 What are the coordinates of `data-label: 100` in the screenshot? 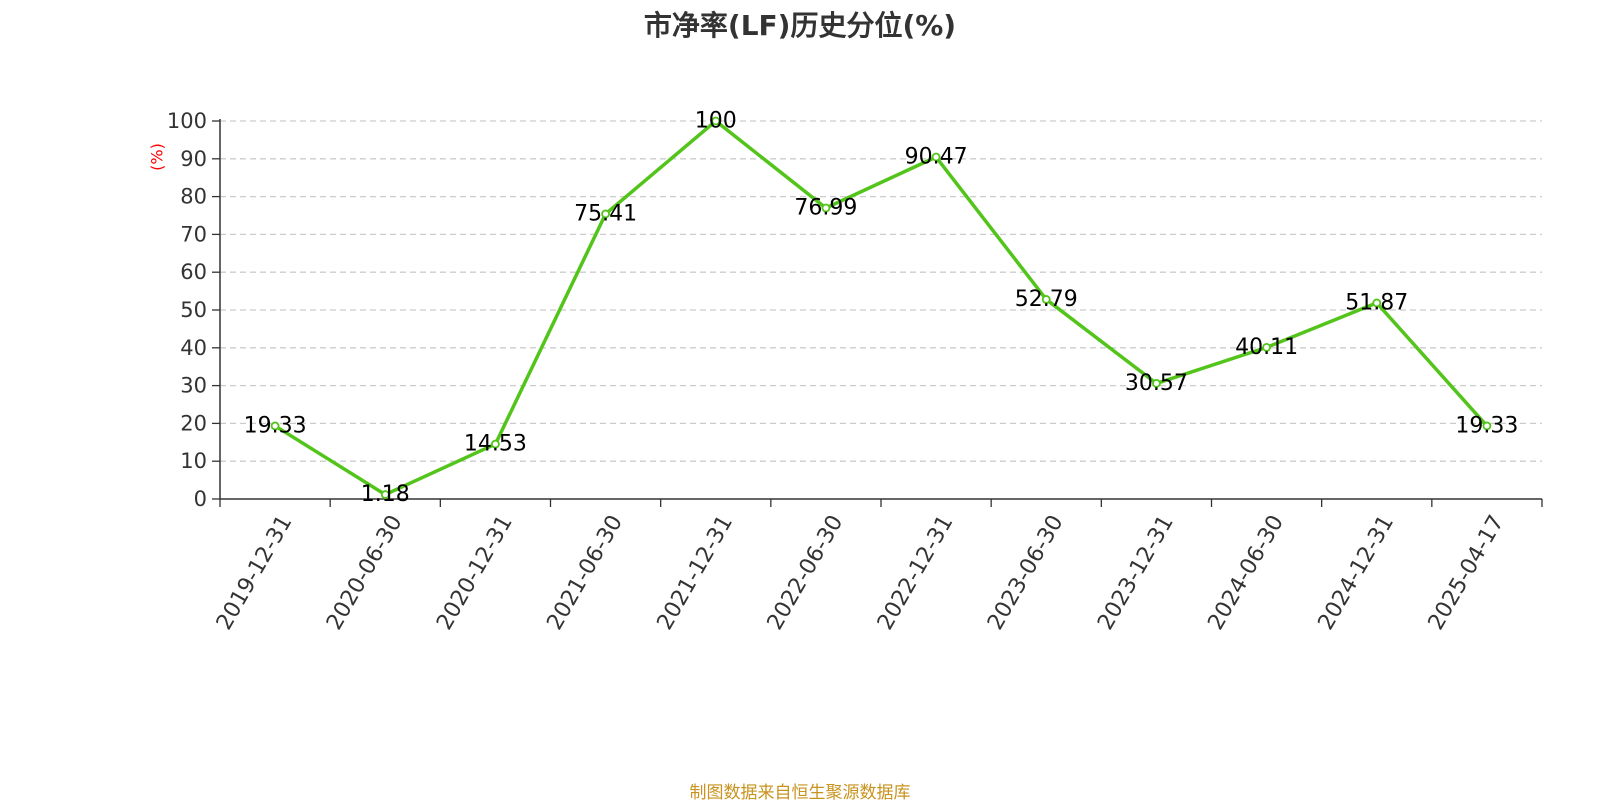 It's located at (716, 121).